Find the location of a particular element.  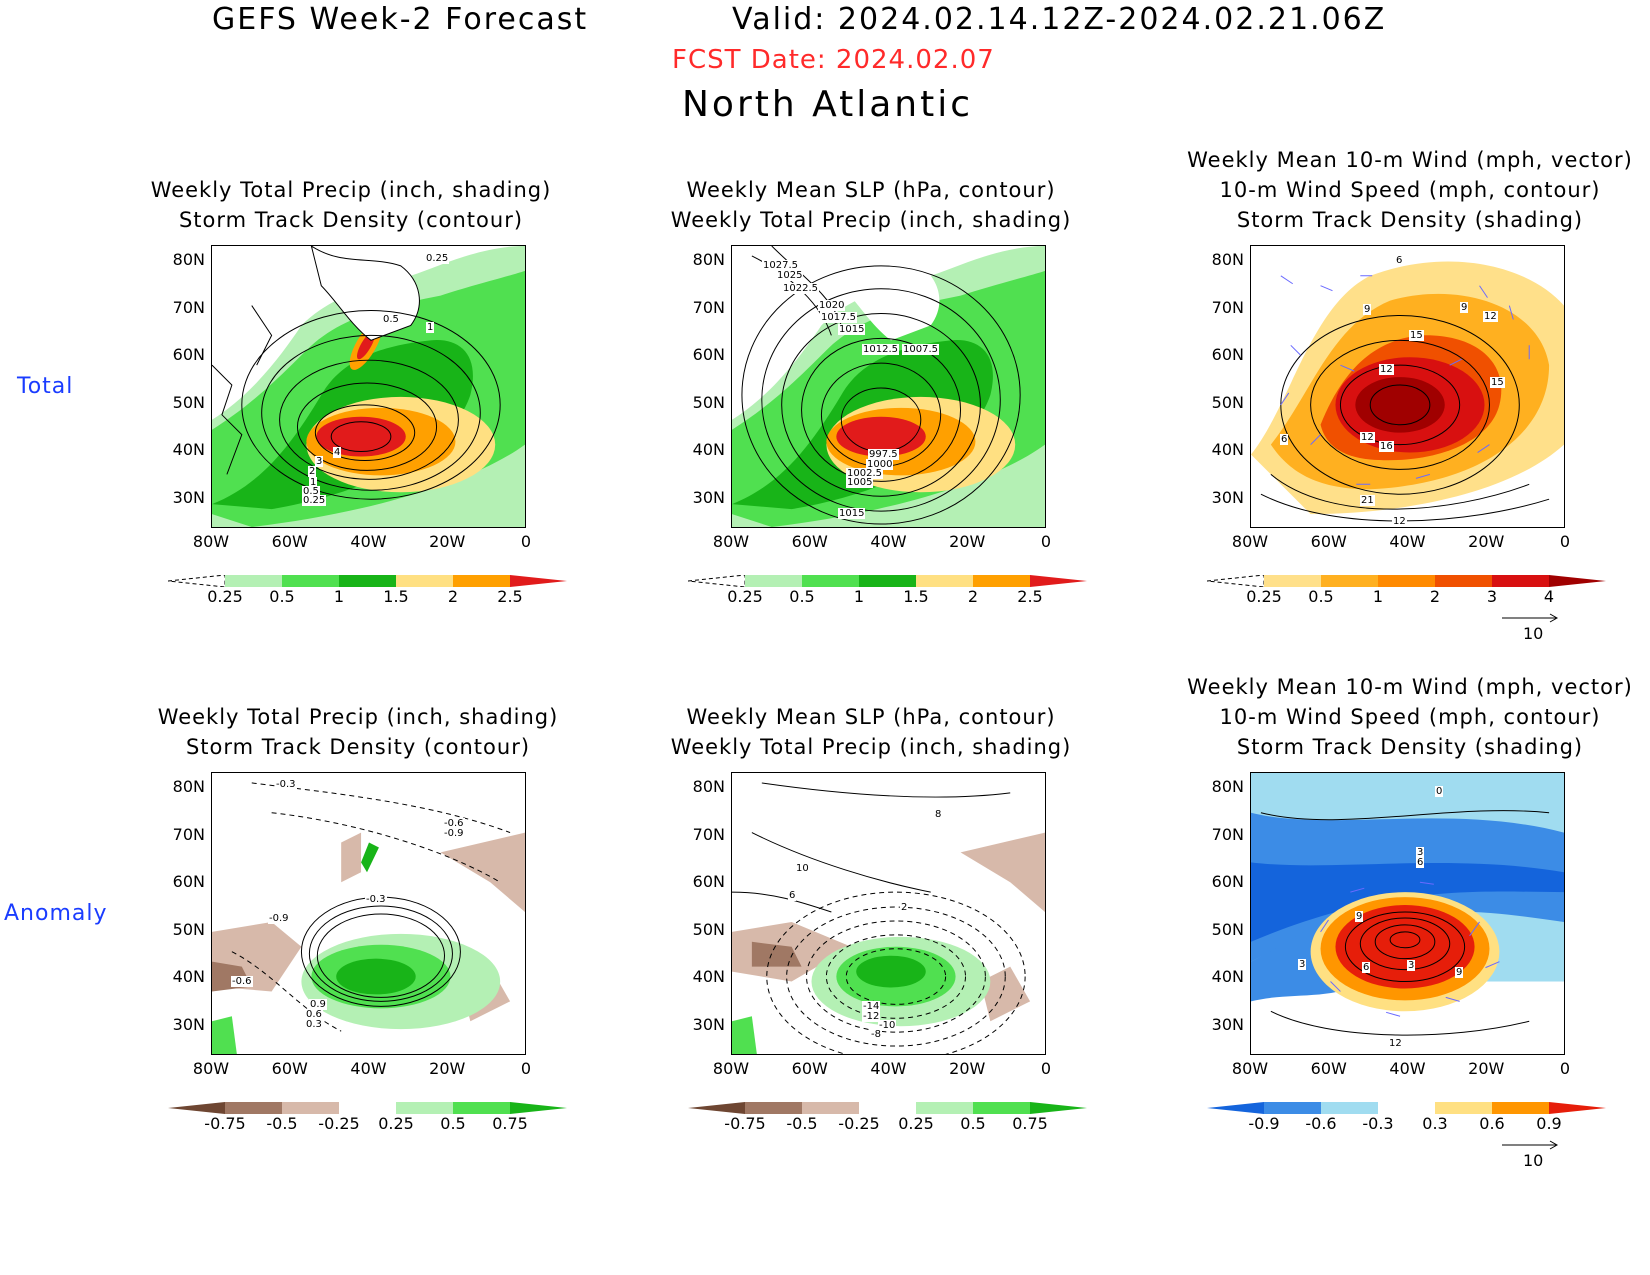

contour-label: 3 is located at coordinates (1411, 965).